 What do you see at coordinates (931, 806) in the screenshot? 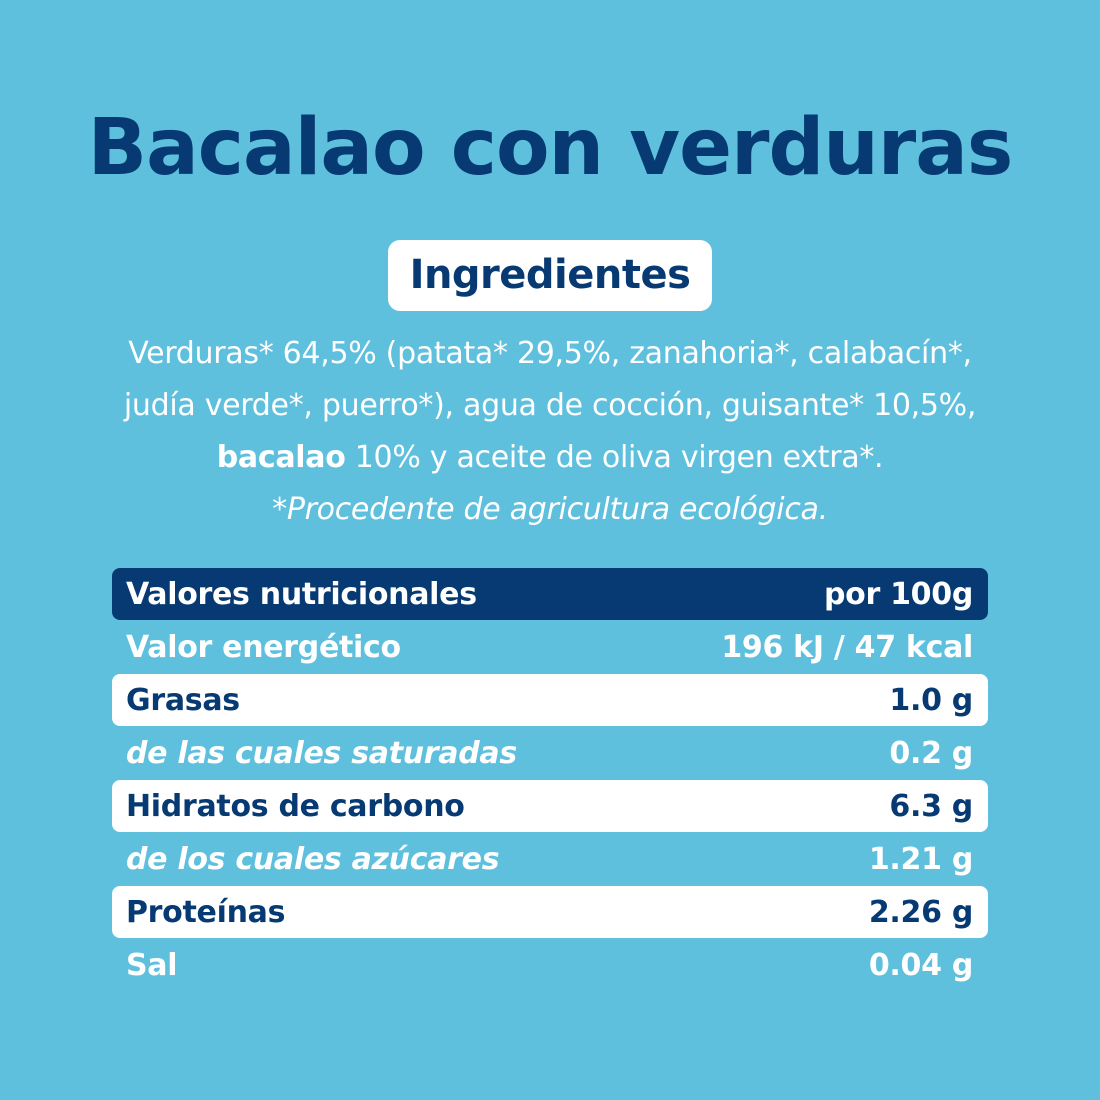
I see `nutrition-value: 6.3 g` at bounding box center [931, 806].